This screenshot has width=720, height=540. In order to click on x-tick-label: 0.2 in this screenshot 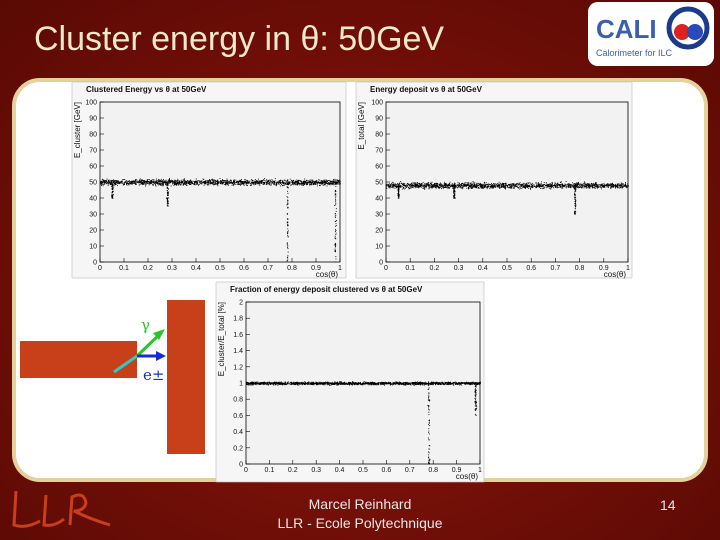, I will do `click(148, 268)`.